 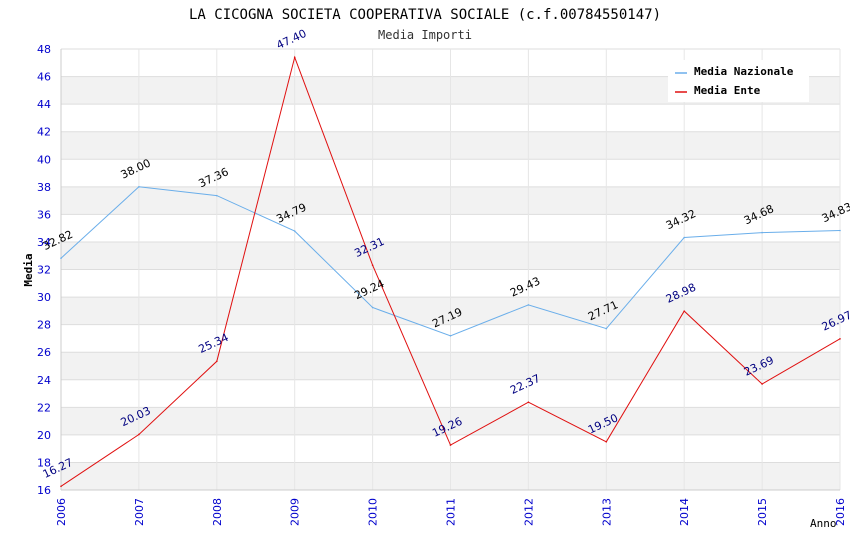 What do you see at coordinates (684, 512) in the screenshot?
I see `x-tick-label: 2014` at bounding box center [684, 512].